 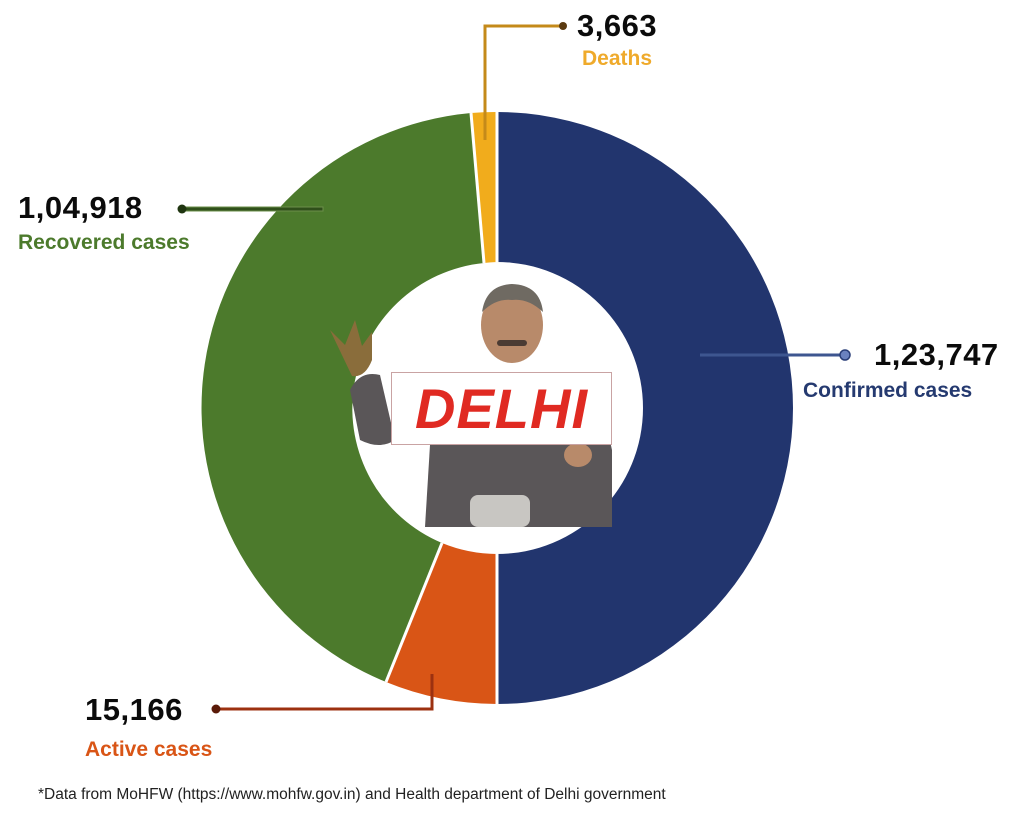 I want to click on confirmed-label: Confirmed cases, so click(x=888, y=390).